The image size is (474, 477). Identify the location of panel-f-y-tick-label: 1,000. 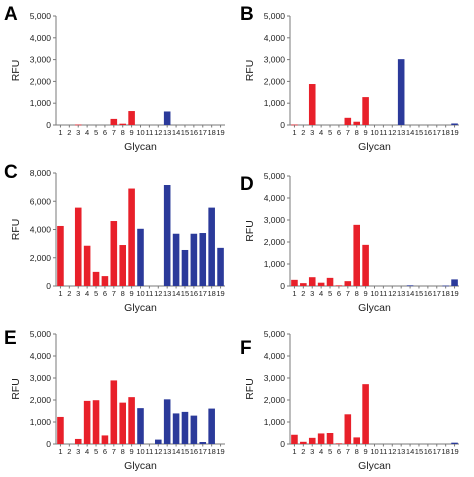
(275, 422).